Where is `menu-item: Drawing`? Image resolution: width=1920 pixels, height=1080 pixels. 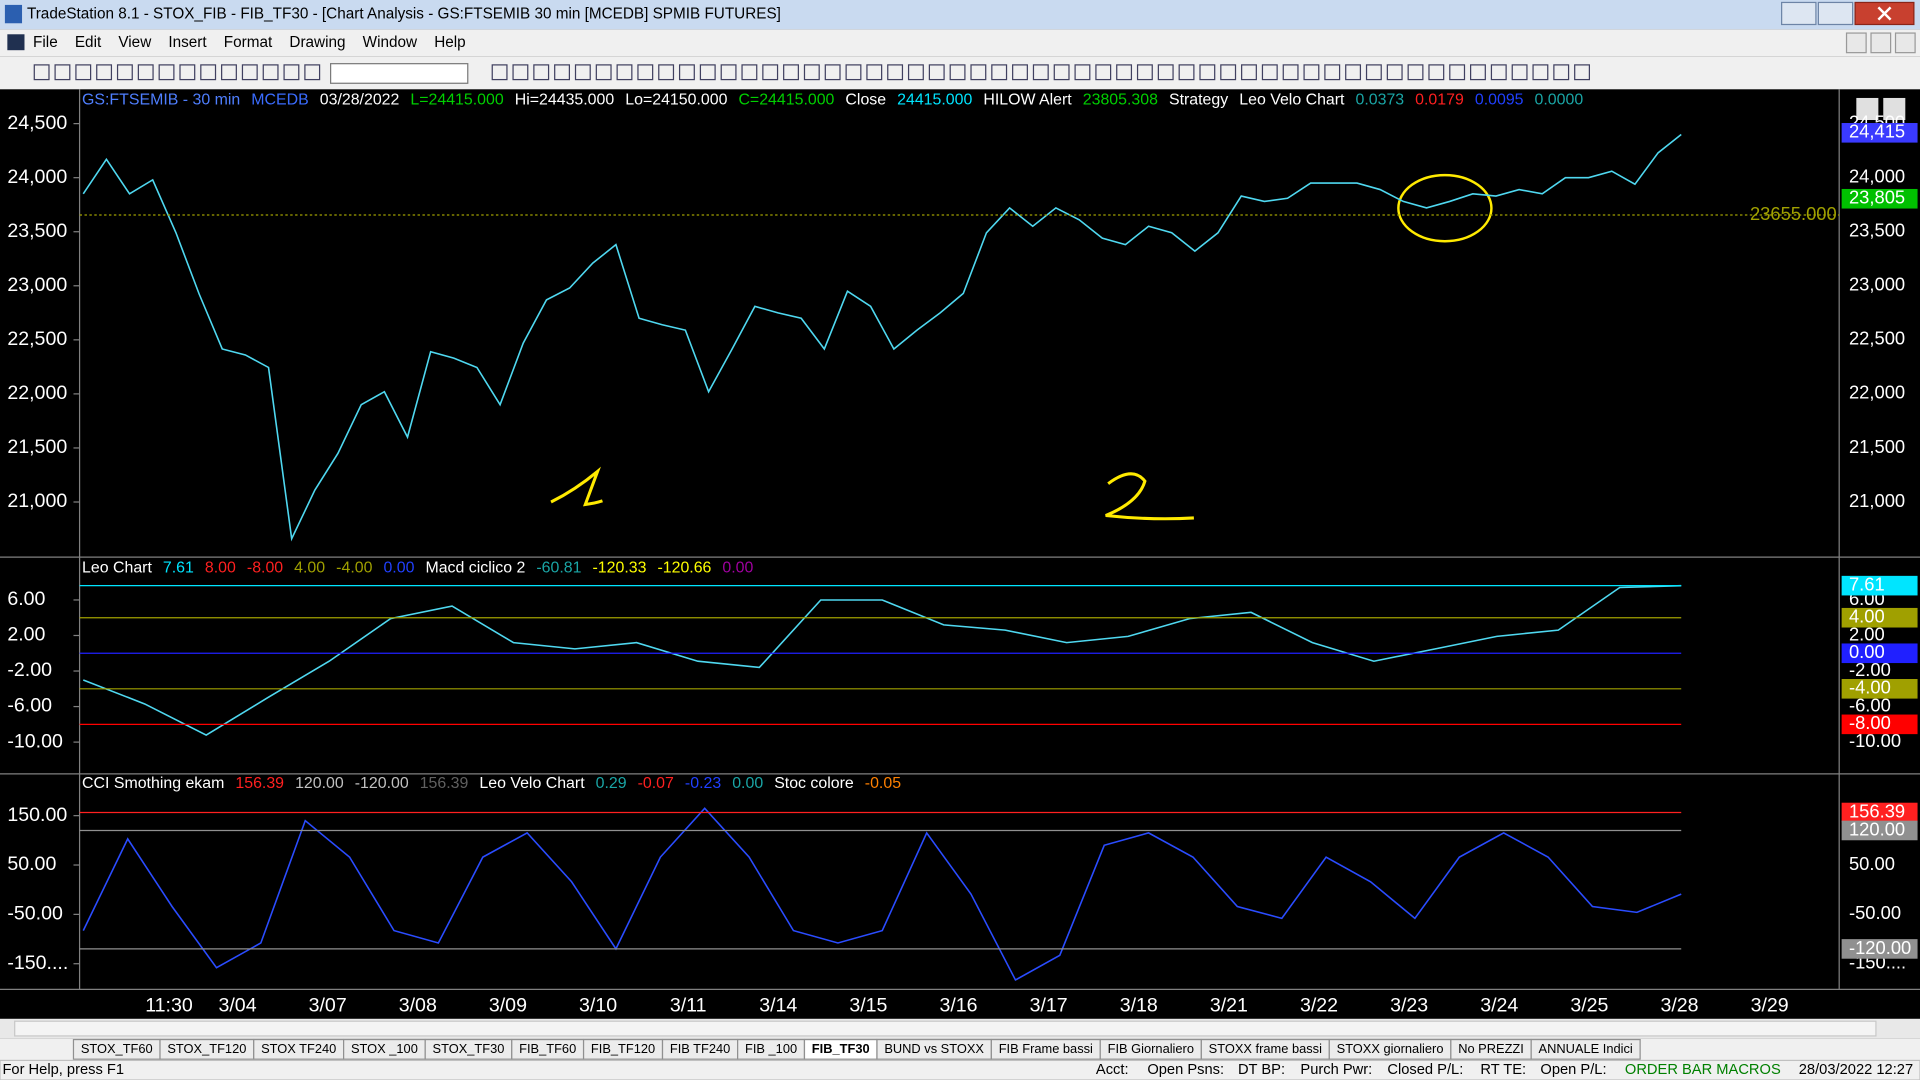
menu-item: Drawing is located at coordinates (317, 42).